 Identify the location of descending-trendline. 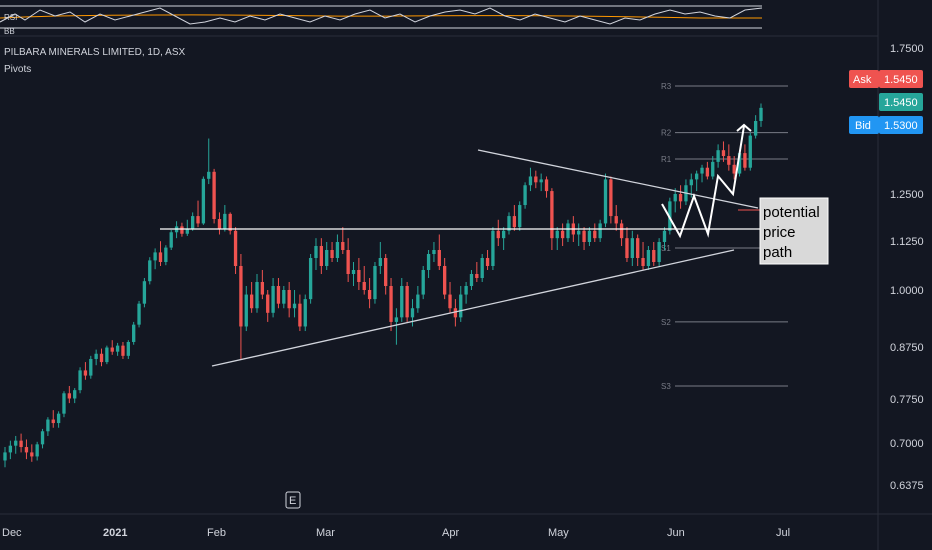
(618, 179).